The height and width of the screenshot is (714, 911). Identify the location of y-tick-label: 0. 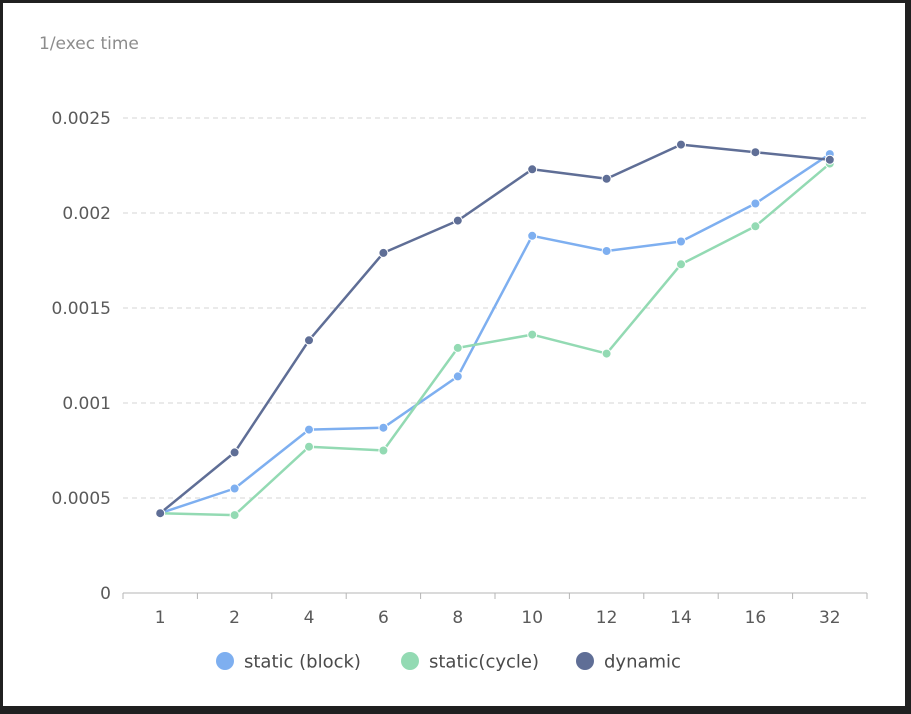
(105, 594).